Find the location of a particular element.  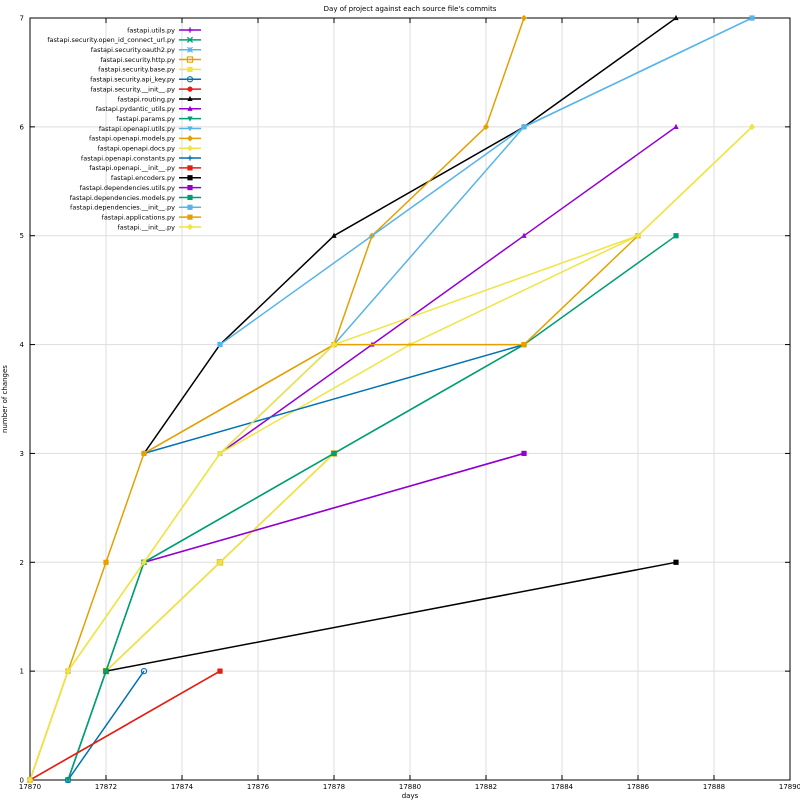

legend-item: fastapi.security.__init__.py is located at coordinates (145, 89).